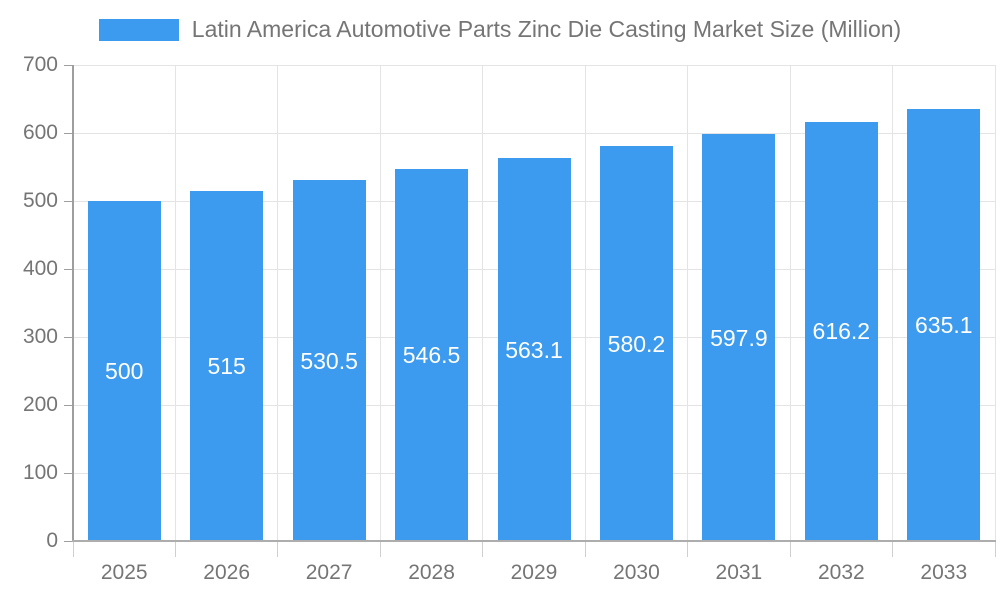 Image resolution: width=1000 pixels, height=600 pixels. I want to click on bar-value-label: 546.5, so click(431, 355).